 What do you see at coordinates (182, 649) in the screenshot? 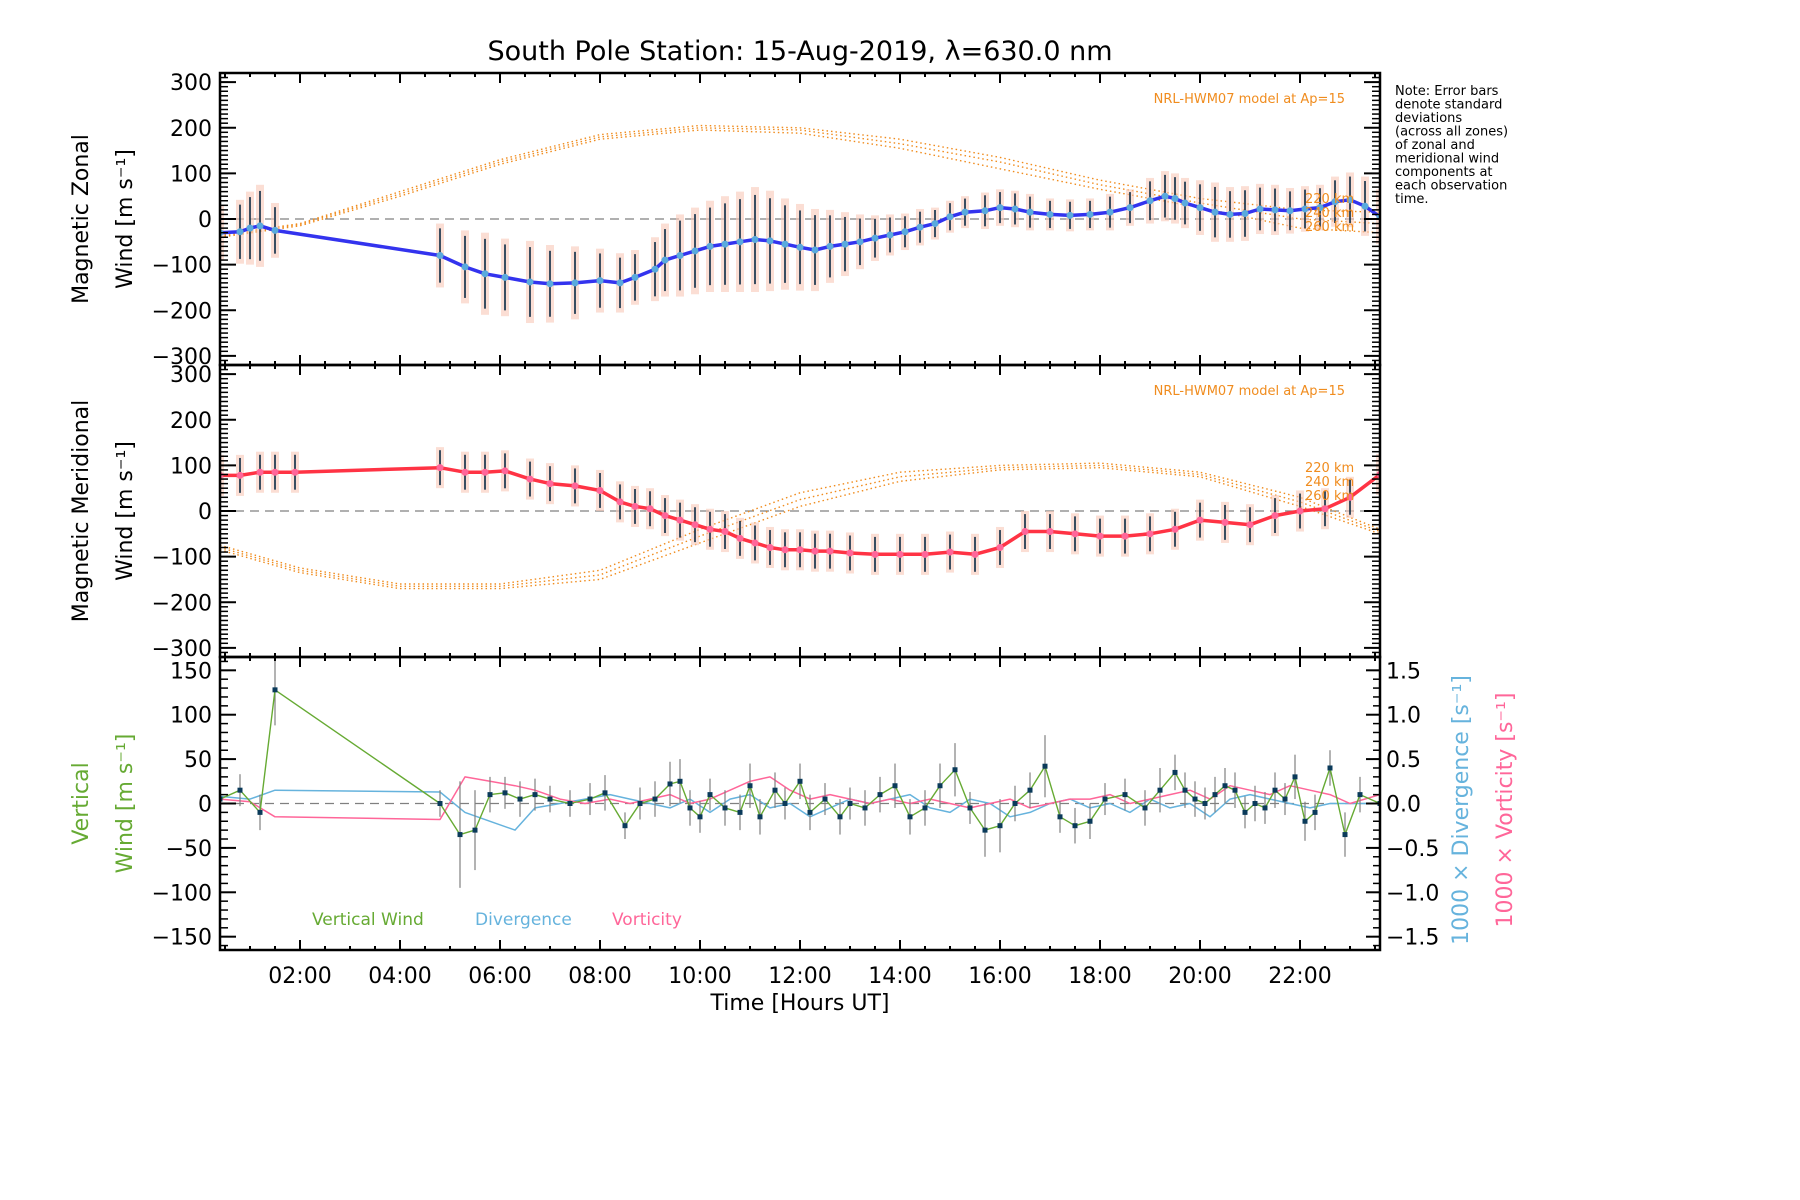
I see `y-tick-label: −300` at bounding box center [182, 649].